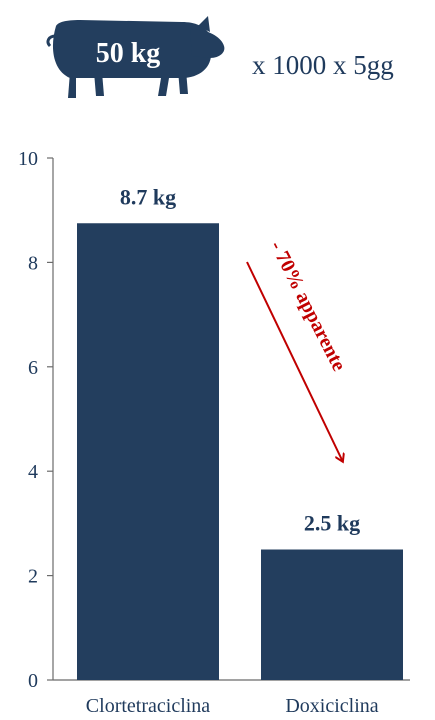  I want to click on x-category-label: Doxiciclina, so click(331, 706).